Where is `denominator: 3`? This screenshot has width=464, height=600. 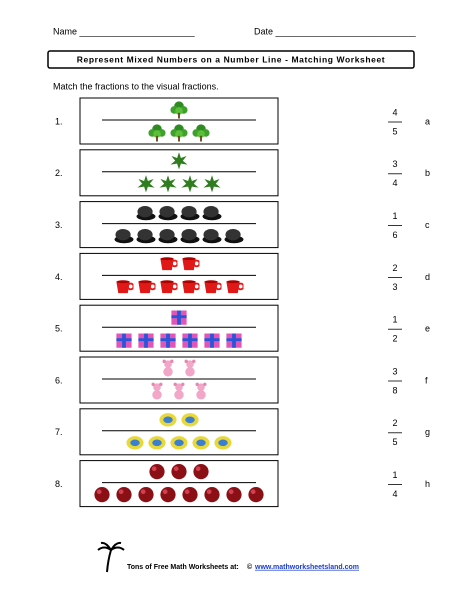
denominator: 3 is located at coordinates (394, 287).